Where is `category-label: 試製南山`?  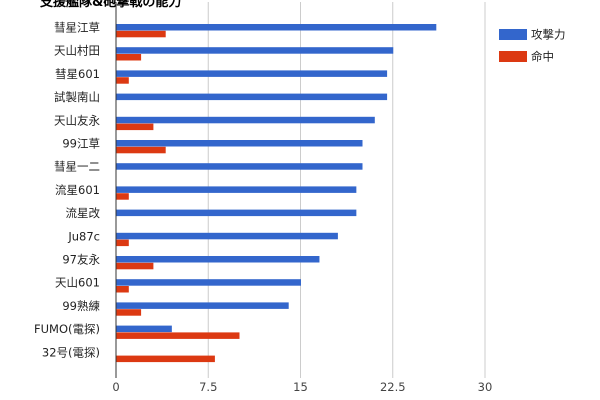
category-label: 試製南山 is located at coordinates (77, 97).